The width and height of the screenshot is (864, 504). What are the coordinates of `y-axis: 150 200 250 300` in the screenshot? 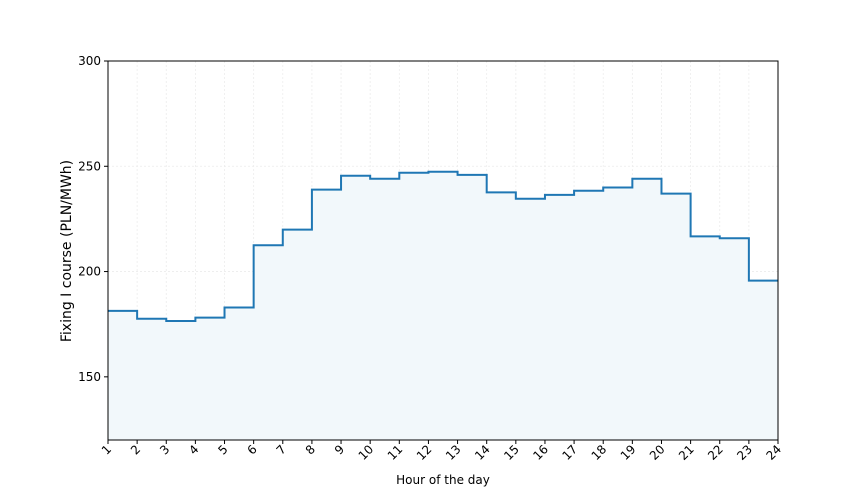 It's located at (93, 219).